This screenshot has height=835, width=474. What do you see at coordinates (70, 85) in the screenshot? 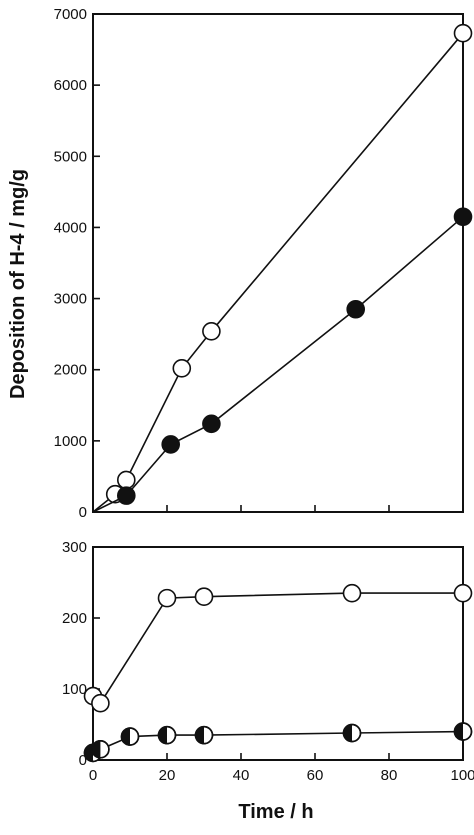
I see `top-y-tick-label: 6000` at bounding box center [70, 85].